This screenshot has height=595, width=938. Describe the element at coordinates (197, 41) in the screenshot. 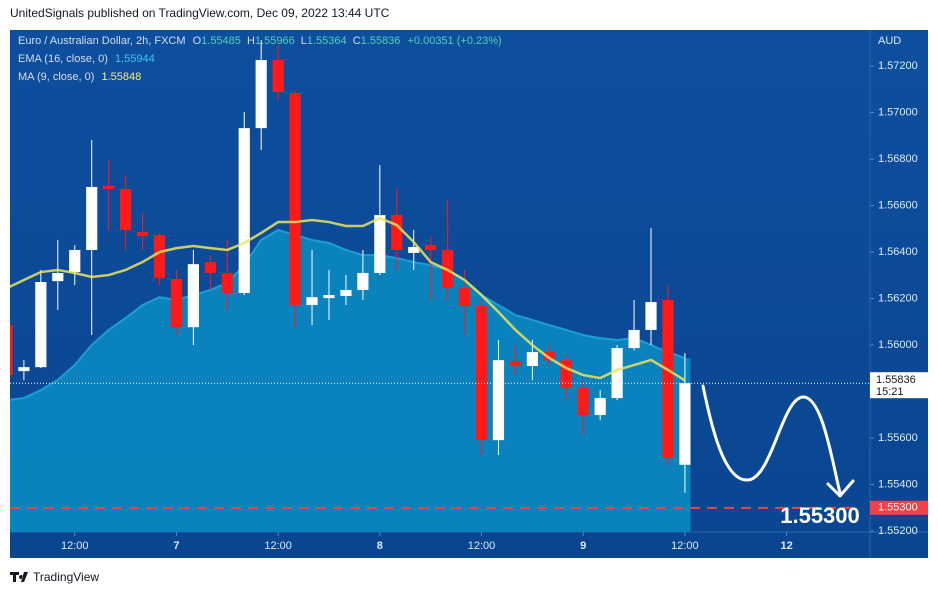

I see `open-label: O` at that location.